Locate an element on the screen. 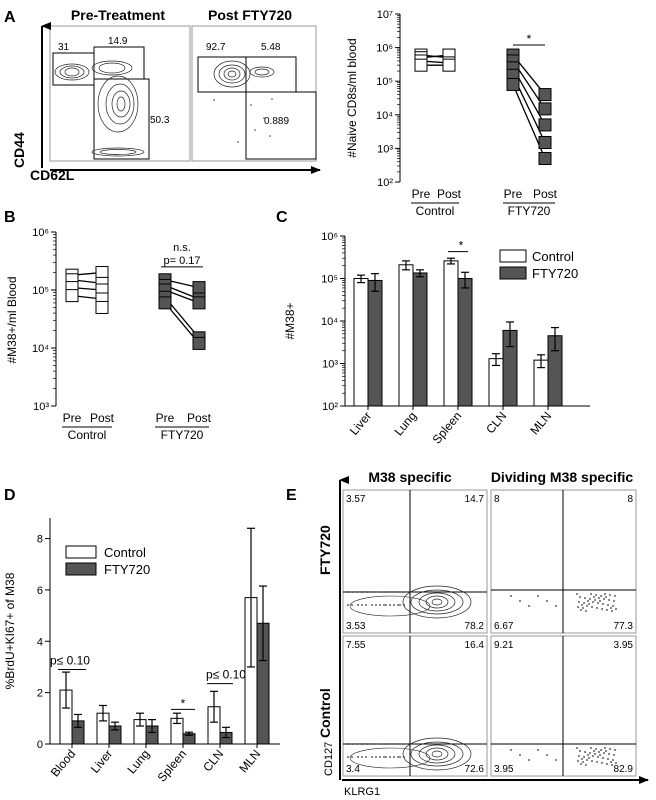 The image size is (656, 800). y-tick-label: 10² is located at coordinates (385, 183).